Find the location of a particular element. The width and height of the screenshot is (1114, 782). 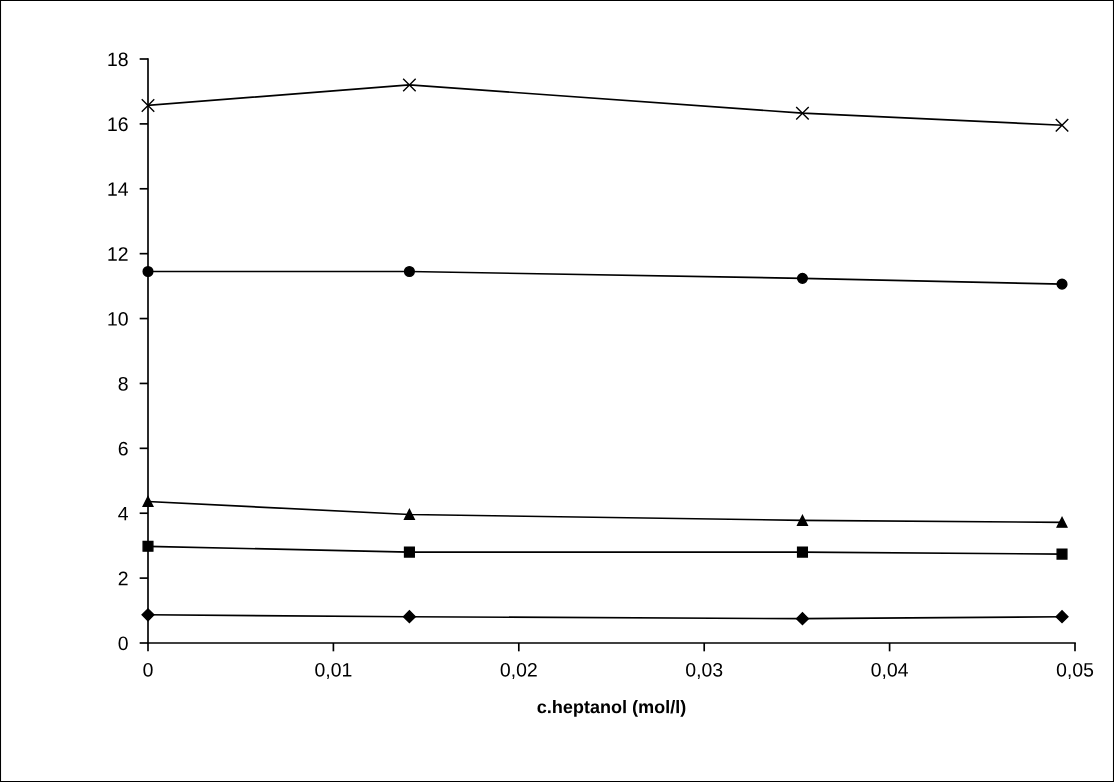

x-axis-title: c.heptanol (mol/l) is located at coordinates (611, 708).